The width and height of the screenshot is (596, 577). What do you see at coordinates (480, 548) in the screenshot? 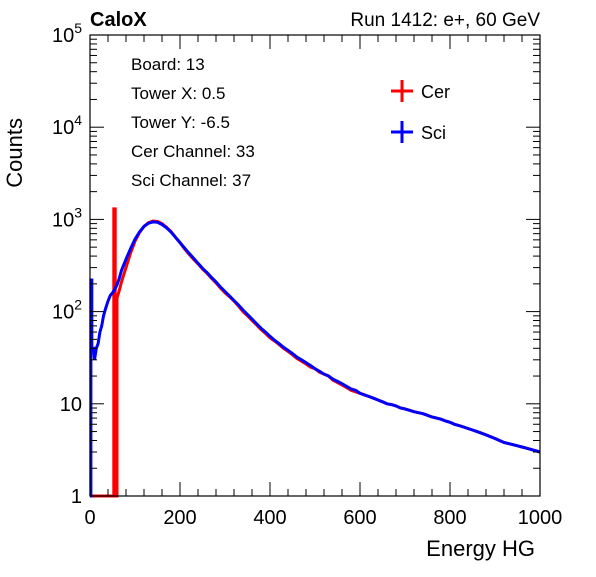
I see `x-axis-title: Energy HG` at bounding box center [480, 548].